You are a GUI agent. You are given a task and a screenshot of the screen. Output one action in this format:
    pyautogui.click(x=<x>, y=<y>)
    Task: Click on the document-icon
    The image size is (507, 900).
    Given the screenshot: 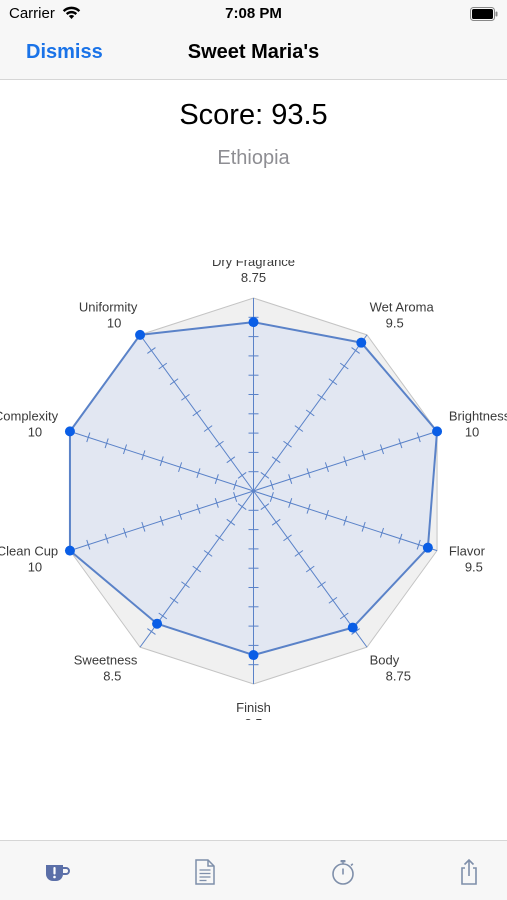 What is the action you would take?
    pyautogui.click(x=205, y=872)
    